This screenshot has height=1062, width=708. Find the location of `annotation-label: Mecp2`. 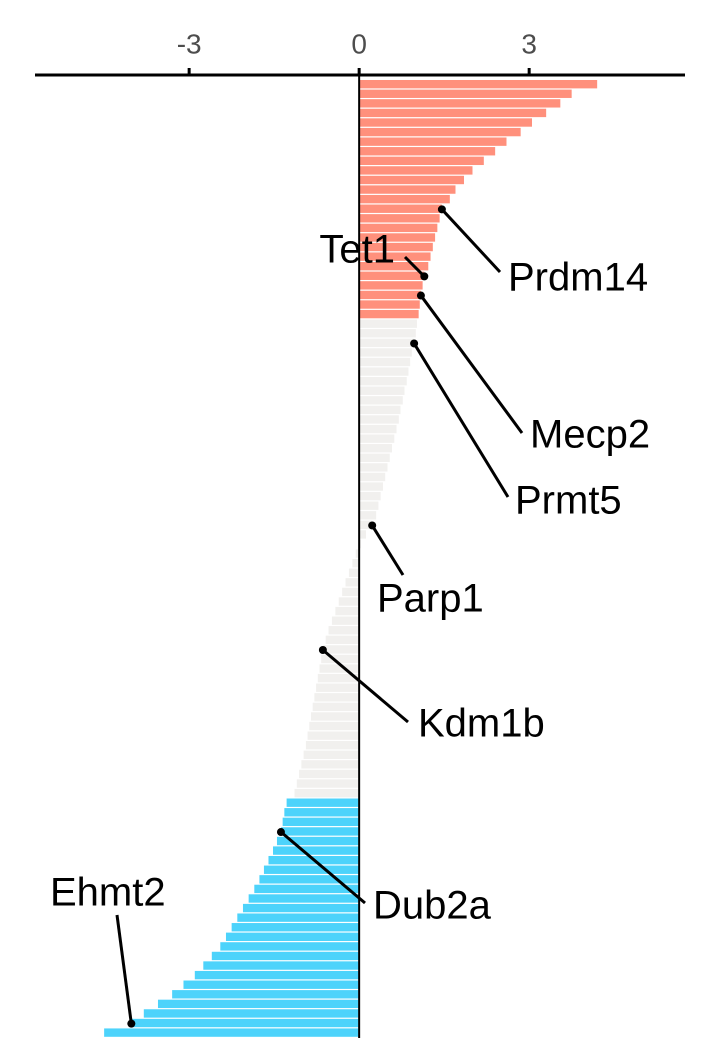

annotation-label: Mecp2 is located at coordinates (590, 435).